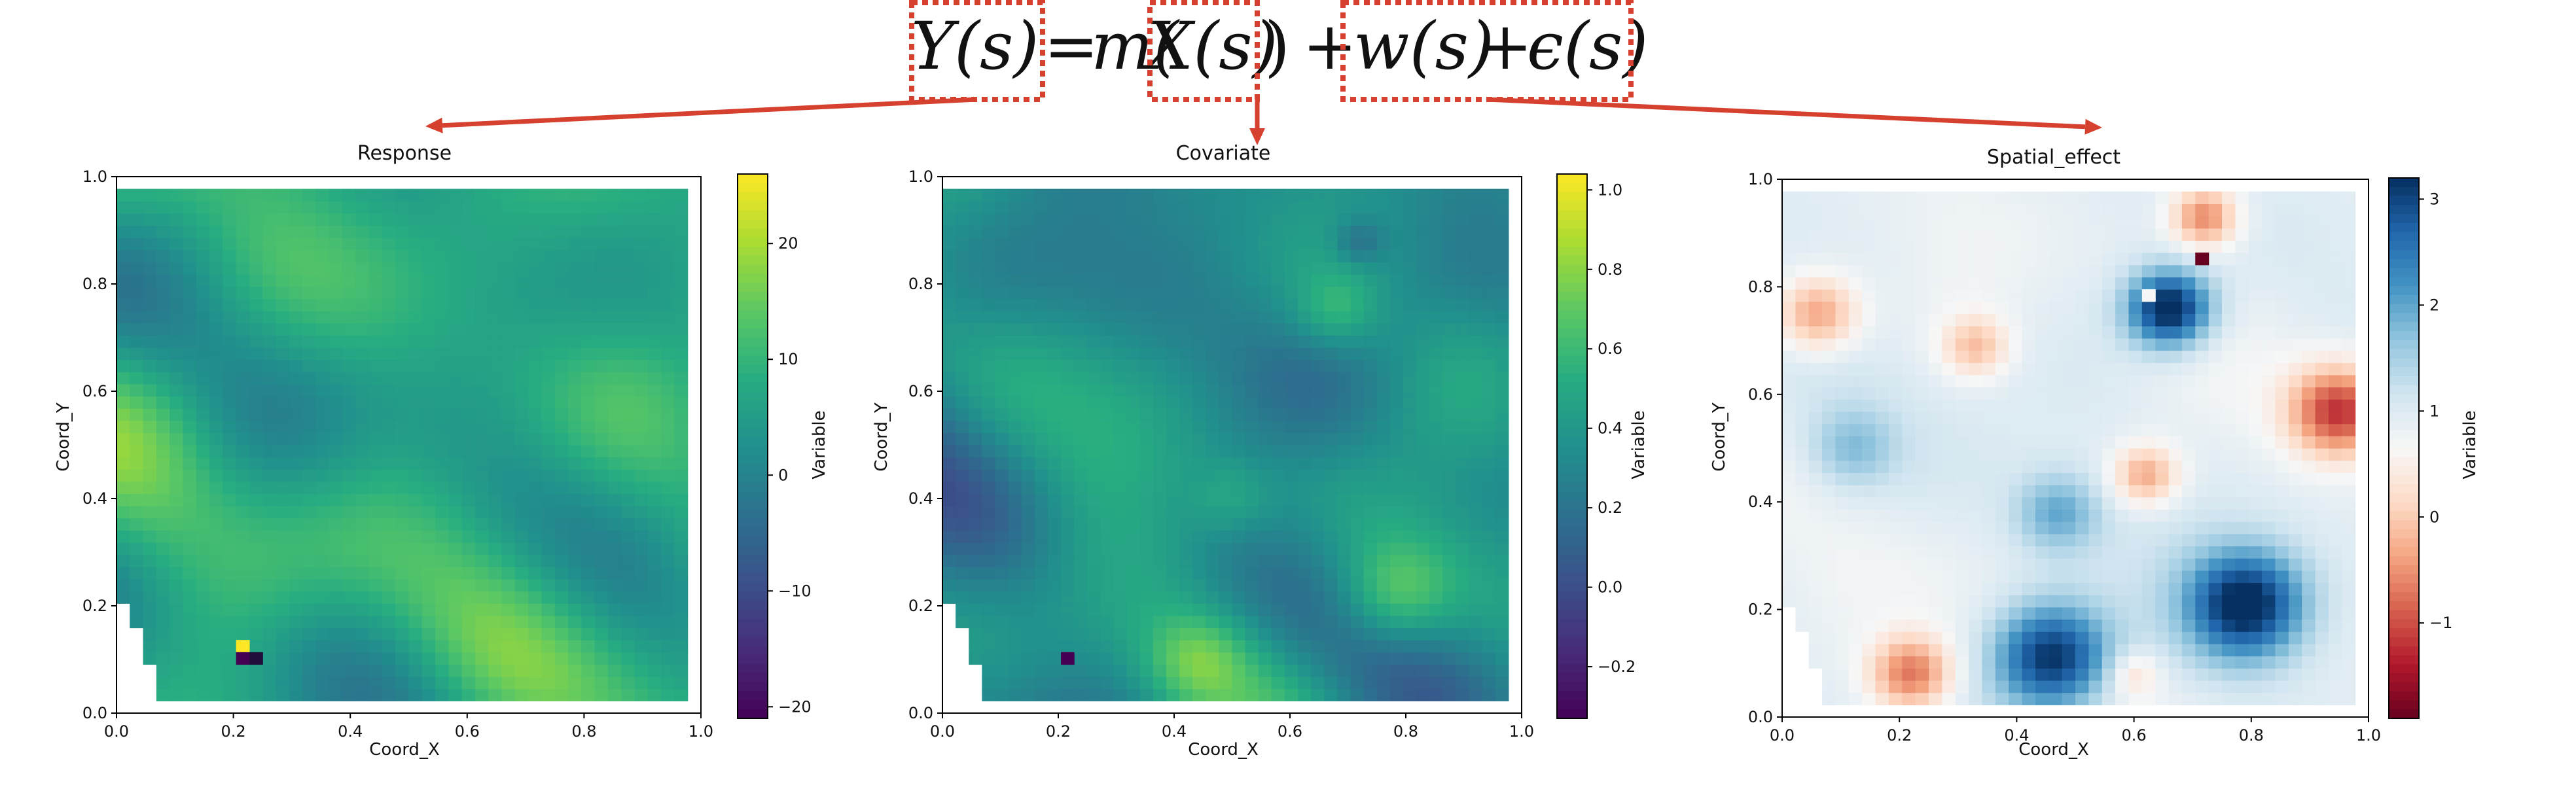 This screenshot has height=789, width=2576. I want to click on heatmap-cell-extreme, so click(243, 658).